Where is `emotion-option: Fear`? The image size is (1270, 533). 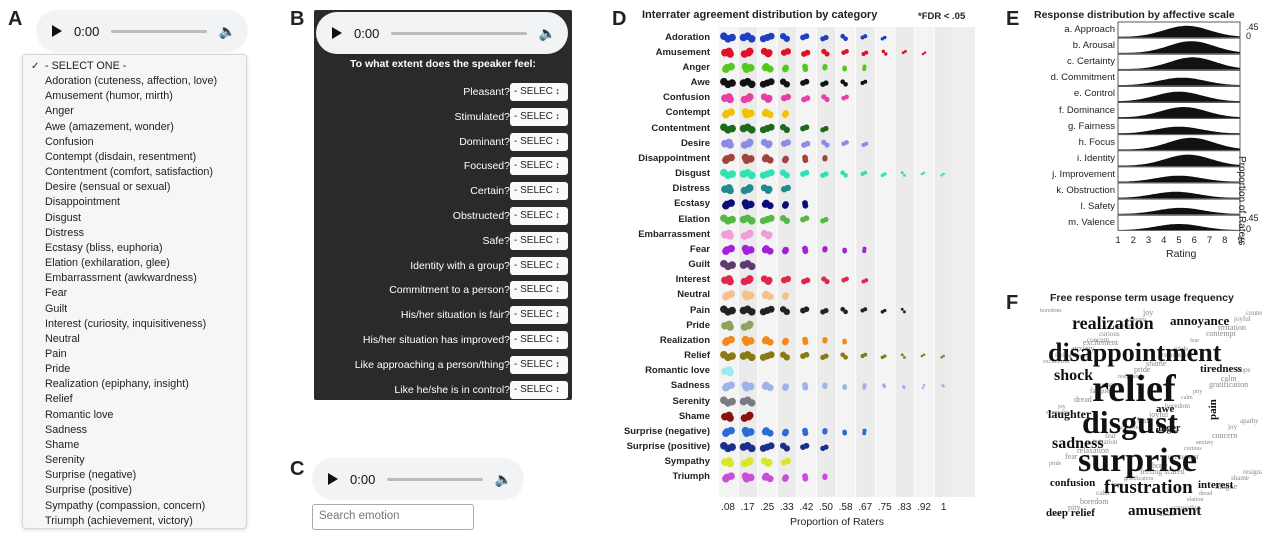 emotion-option: Fear is located at coordinates (56, 293).